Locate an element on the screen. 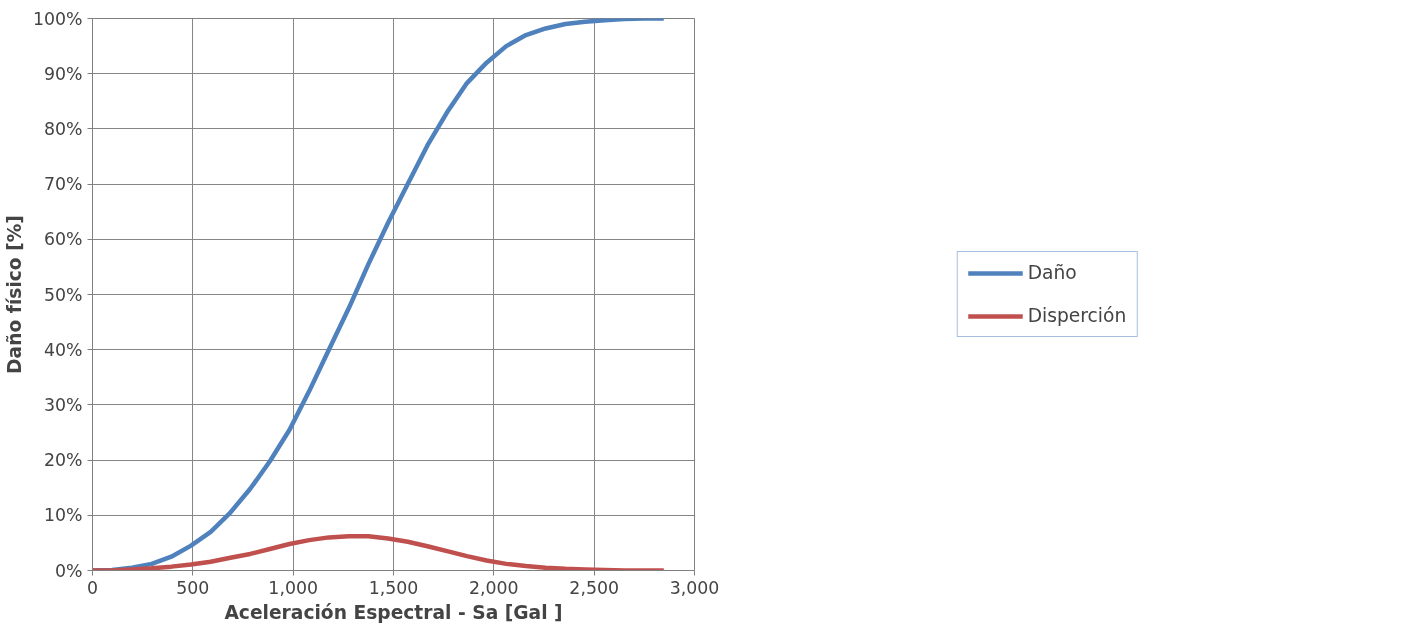 Image resolution: width=1410 pixels, height=633 pixels. legend-label: Disperción is located at coordinates (1077, 315).